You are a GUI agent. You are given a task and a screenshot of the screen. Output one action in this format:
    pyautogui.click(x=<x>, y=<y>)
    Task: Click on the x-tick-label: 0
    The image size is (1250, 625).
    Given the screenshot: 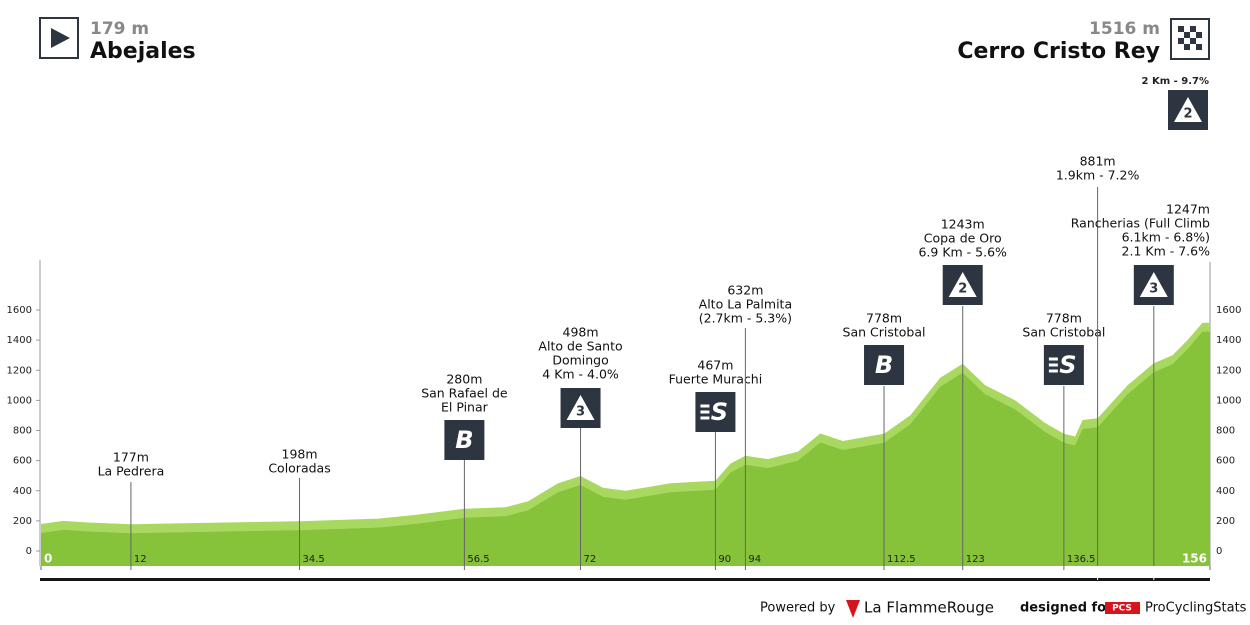 What is the action you would take?
    pyautogui.click(x=48, y=559)
    